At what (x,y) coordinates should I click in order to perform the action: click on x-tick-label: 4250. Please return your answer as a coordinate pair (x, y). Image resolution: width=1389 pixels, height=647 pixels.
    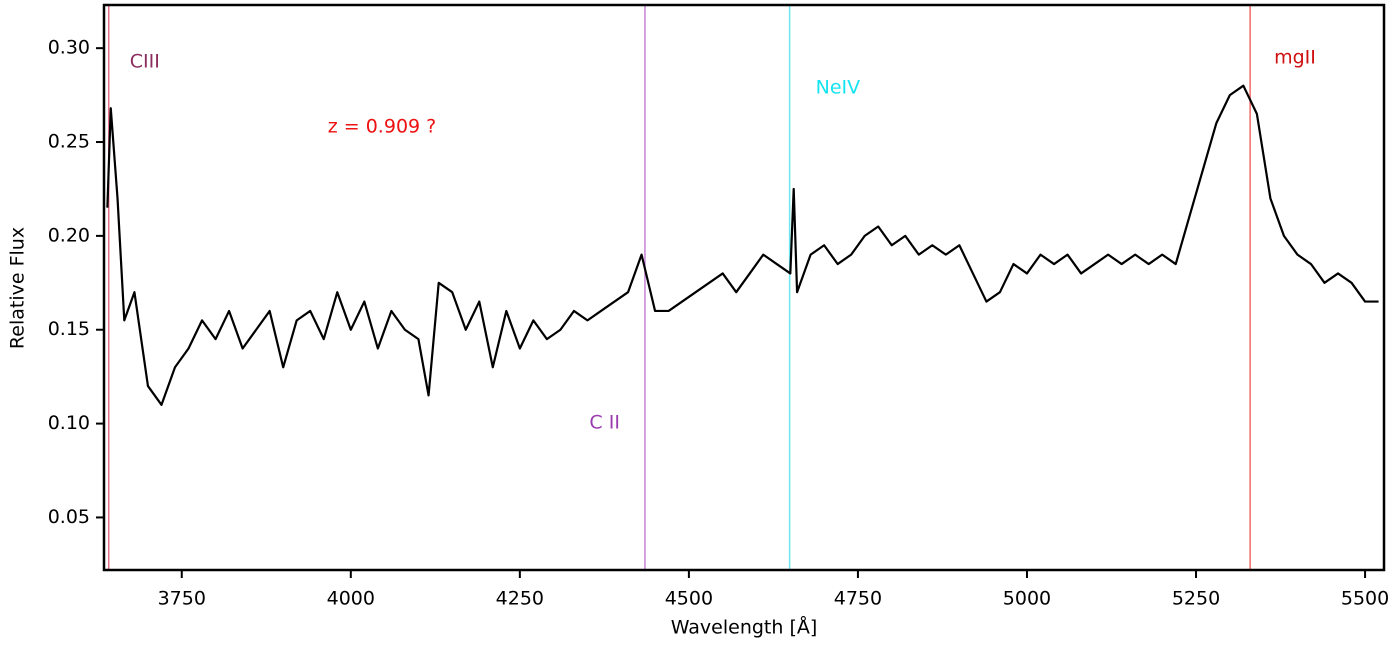
    Looking at the image, I should click on (520, 599).